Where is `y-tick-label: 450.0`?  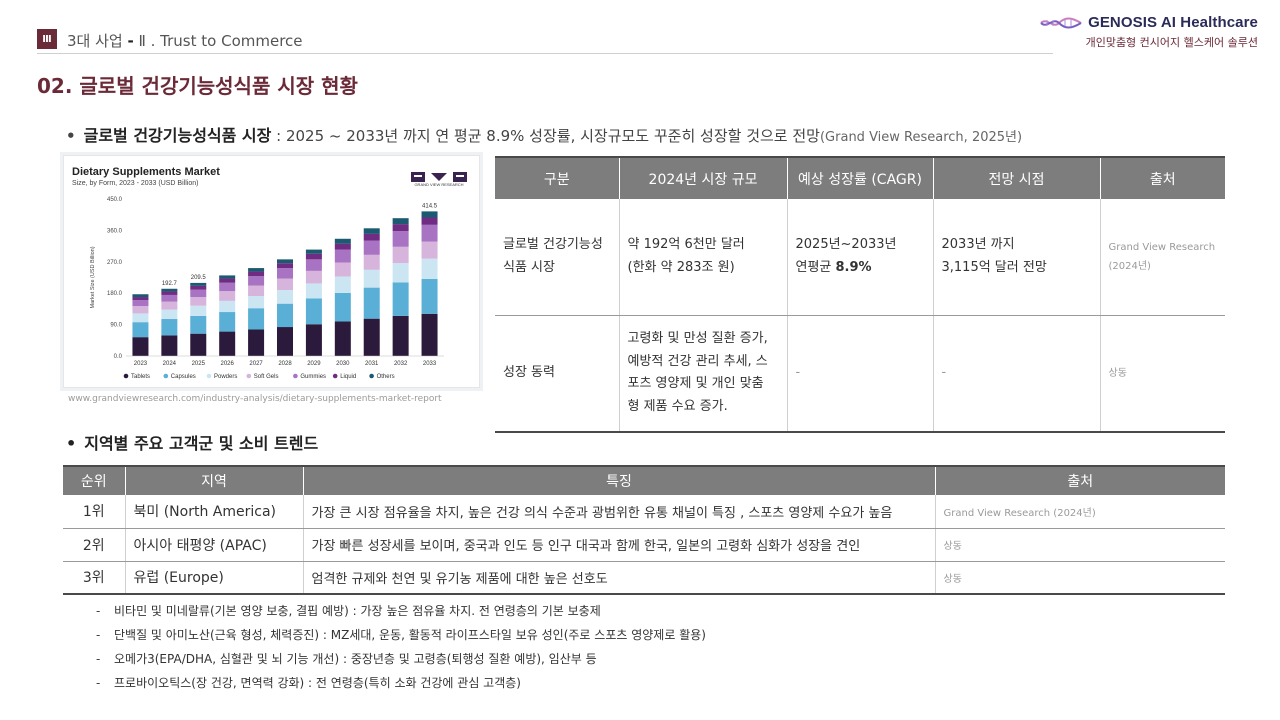 y-tick-label: 450.0 is located at coordinates (115, 200).